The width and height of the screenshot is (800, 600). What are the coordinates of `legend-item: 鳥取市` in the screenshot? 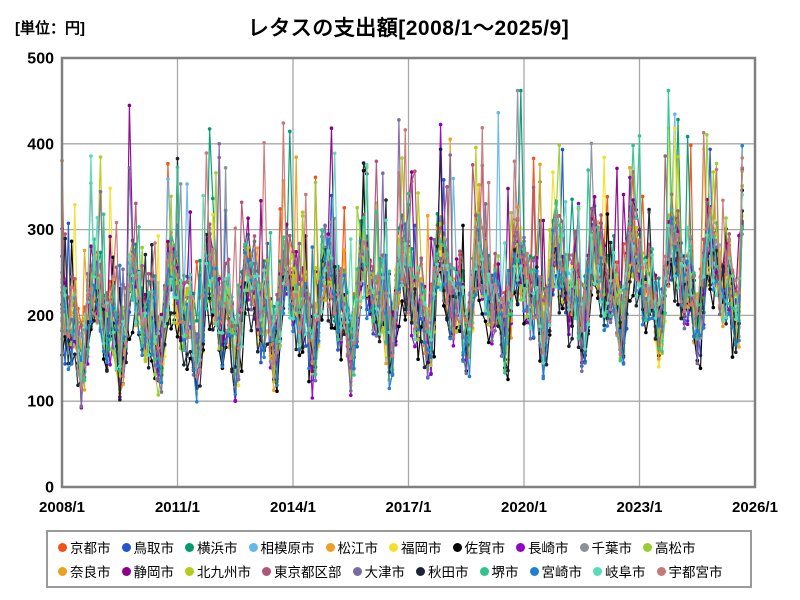 It's located at (148, 547).